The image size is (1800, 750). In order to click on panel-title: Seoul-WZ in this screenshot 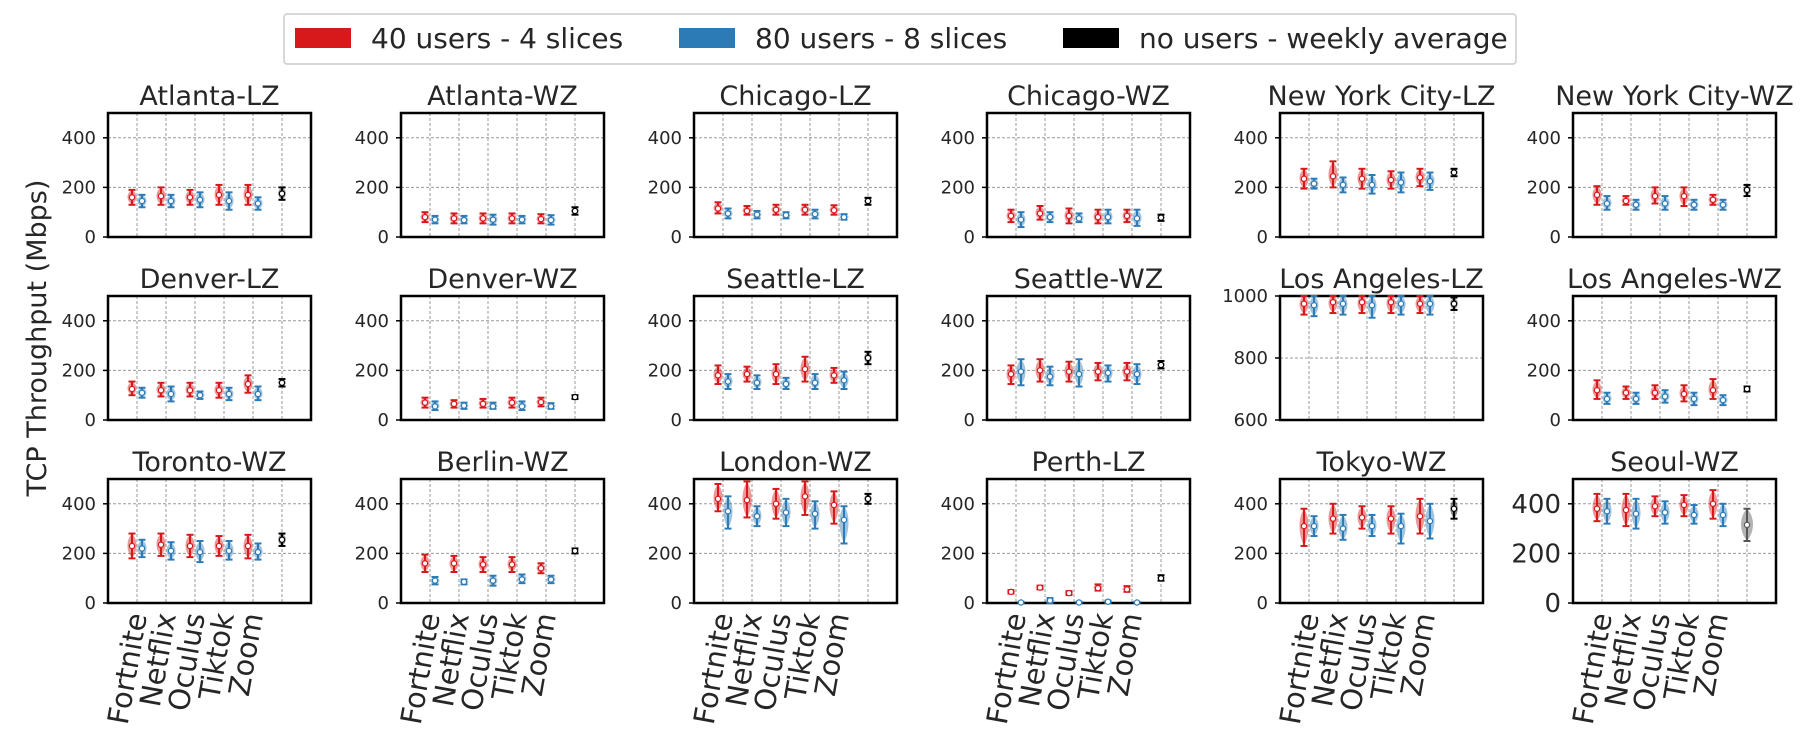, I will do `click(1674, 462)`.